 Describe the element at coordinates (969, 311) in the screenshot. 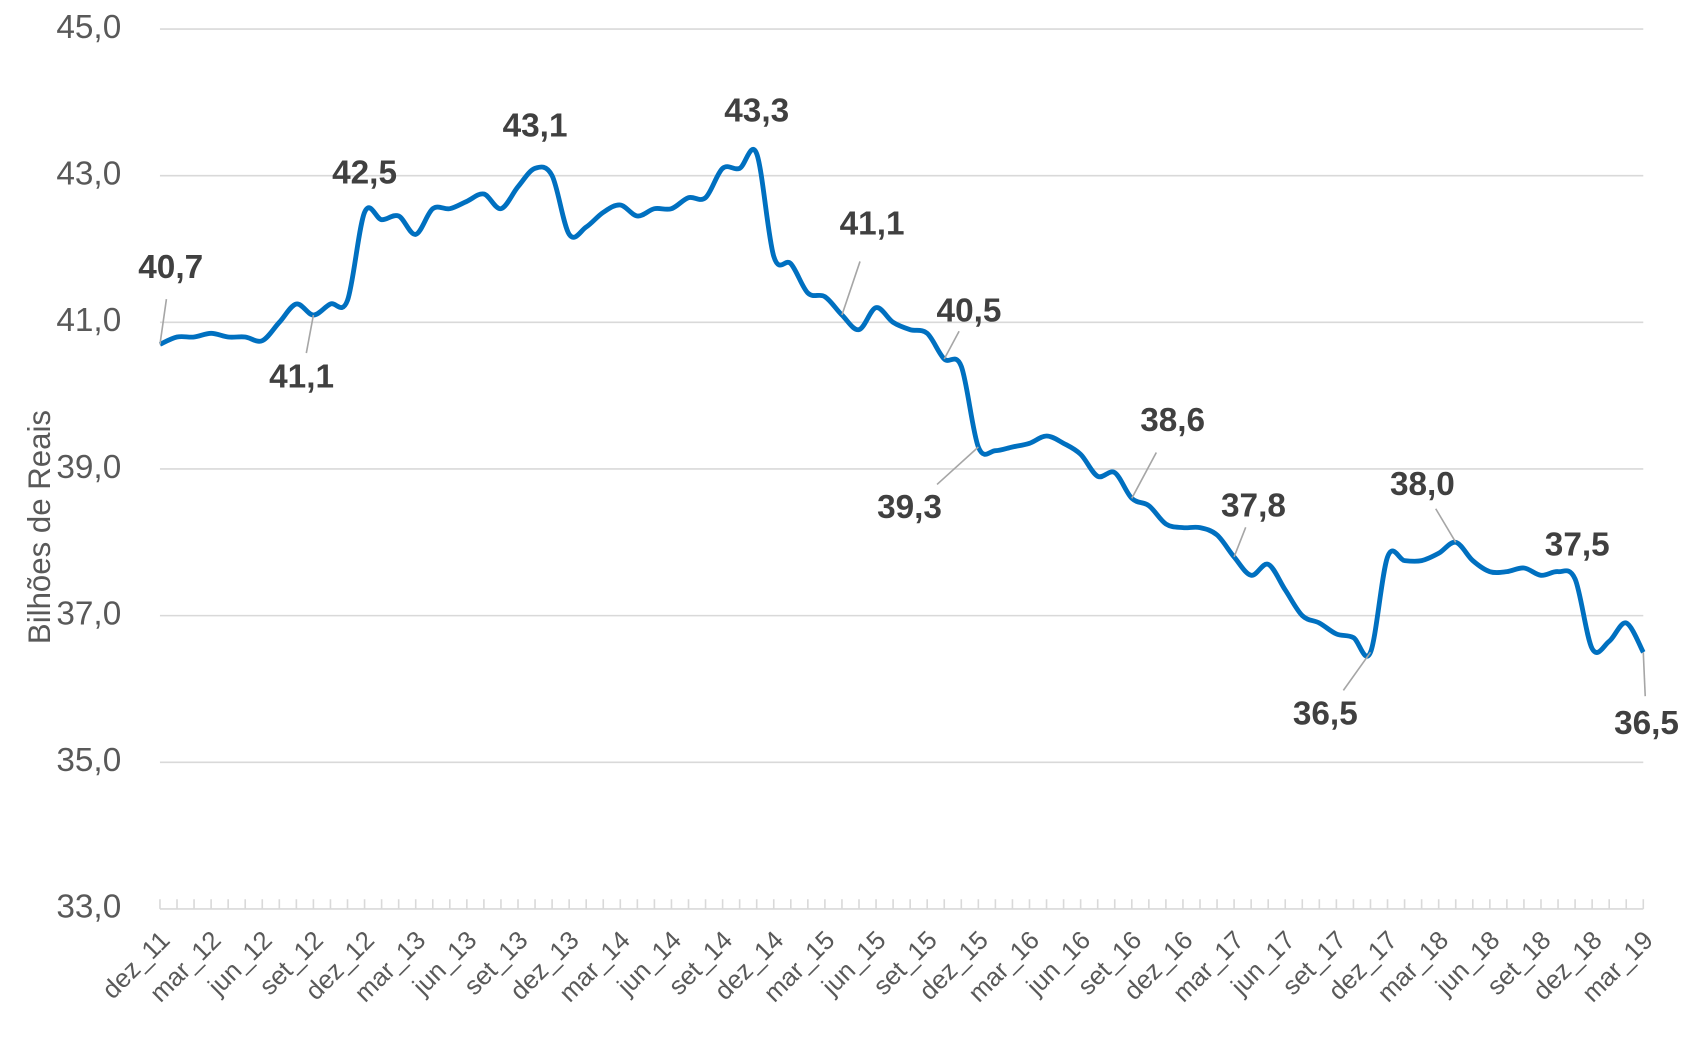

I see `data-label: 40,5` at that location.